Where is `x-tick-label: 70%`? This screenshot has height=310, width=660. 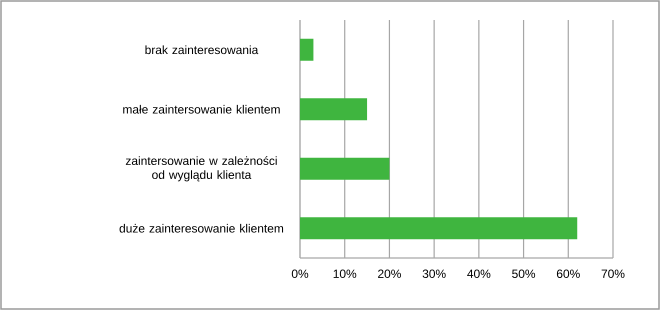 x-tick-label: 70% is located at coordinates (613, 274).